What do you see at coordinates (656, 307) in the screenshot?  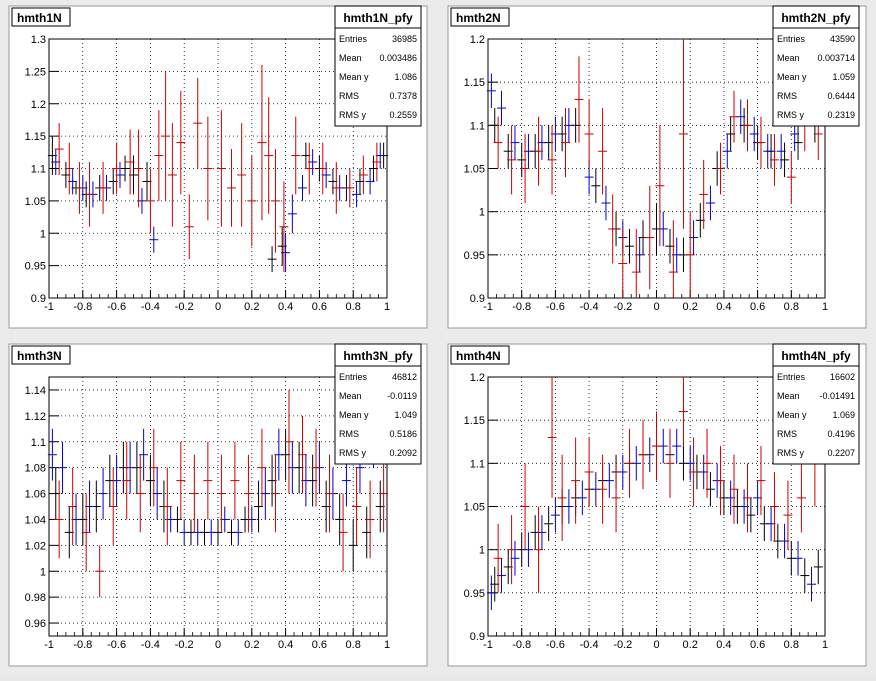 I see `x-tick-label: 0` at bounding box center [656, 307].